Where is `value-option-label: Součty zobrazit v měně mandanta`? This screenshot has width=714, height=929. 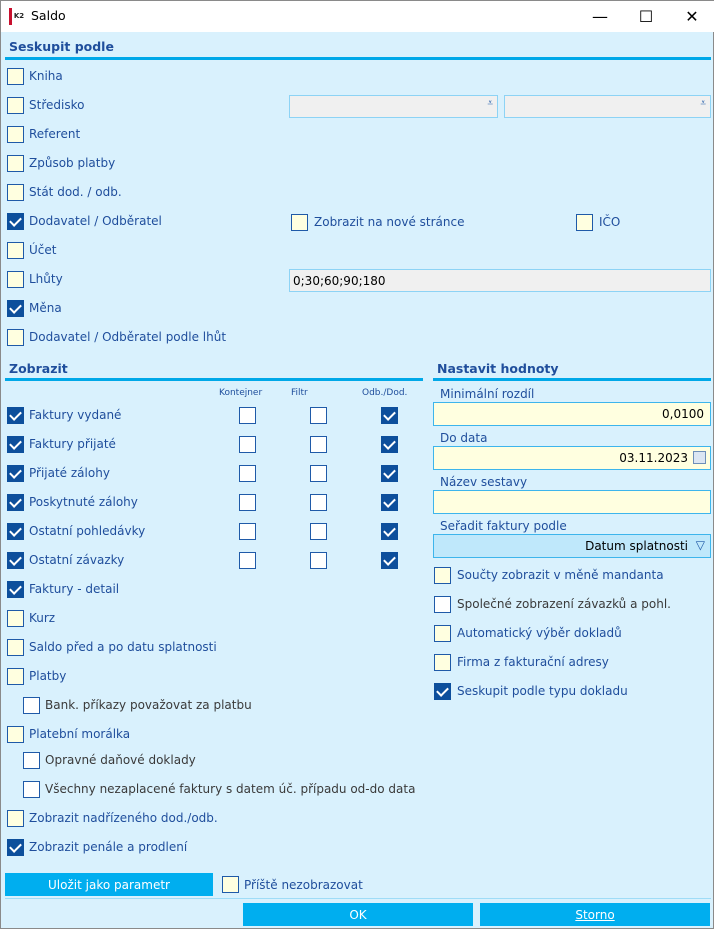 value-option-label: Součty zobrazit v měně mandanta is located at coordinates (560, 575).